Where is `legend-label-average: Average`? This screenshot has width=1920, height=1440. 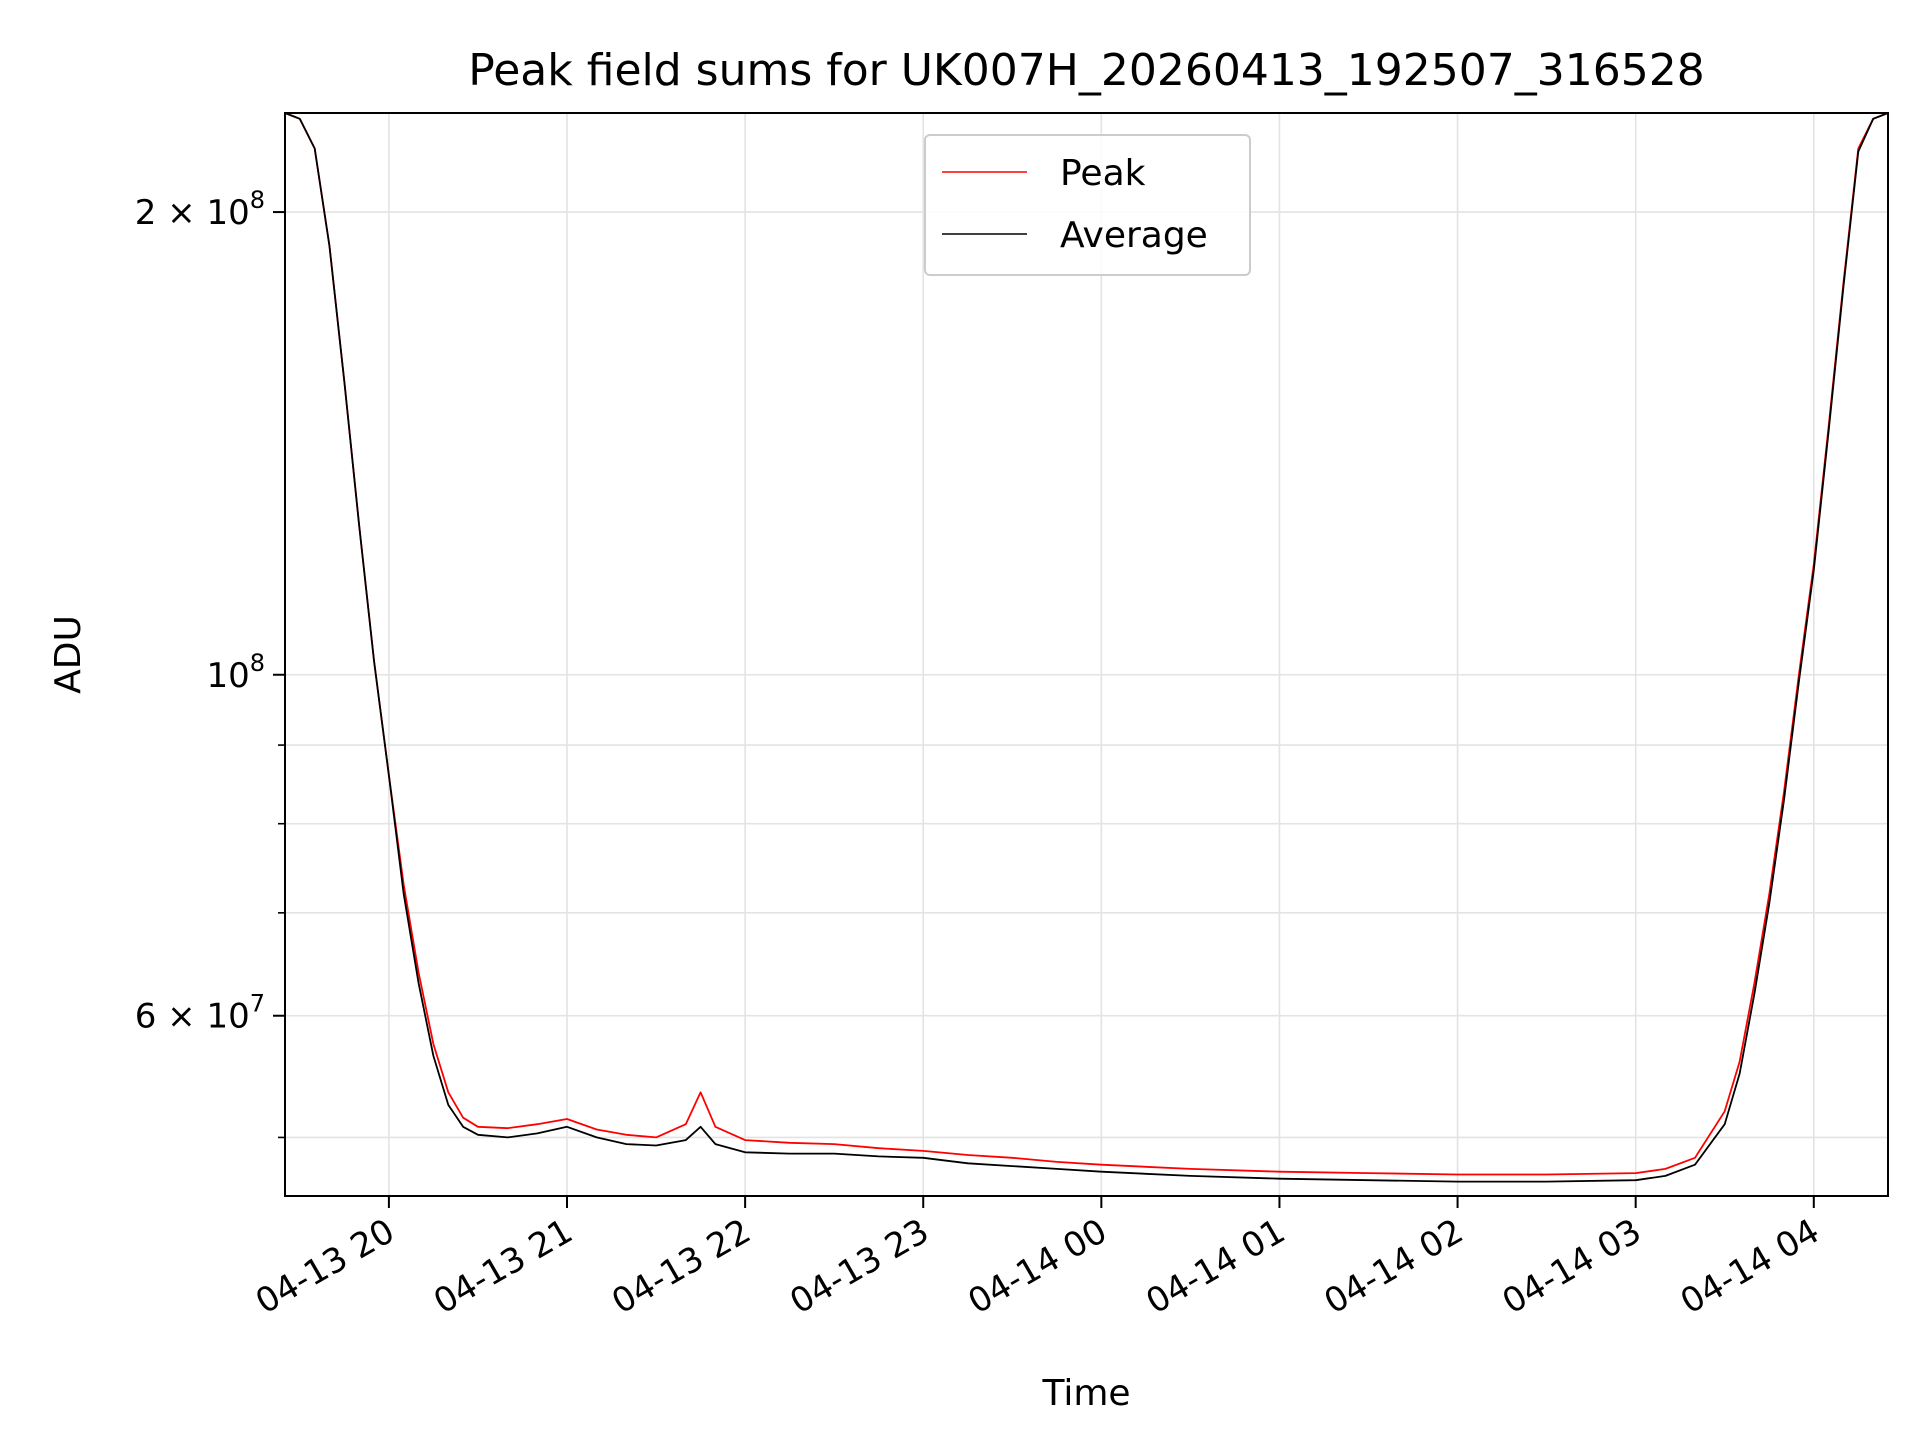
legend-label-average: Average is located at coordinates (1134, 235).